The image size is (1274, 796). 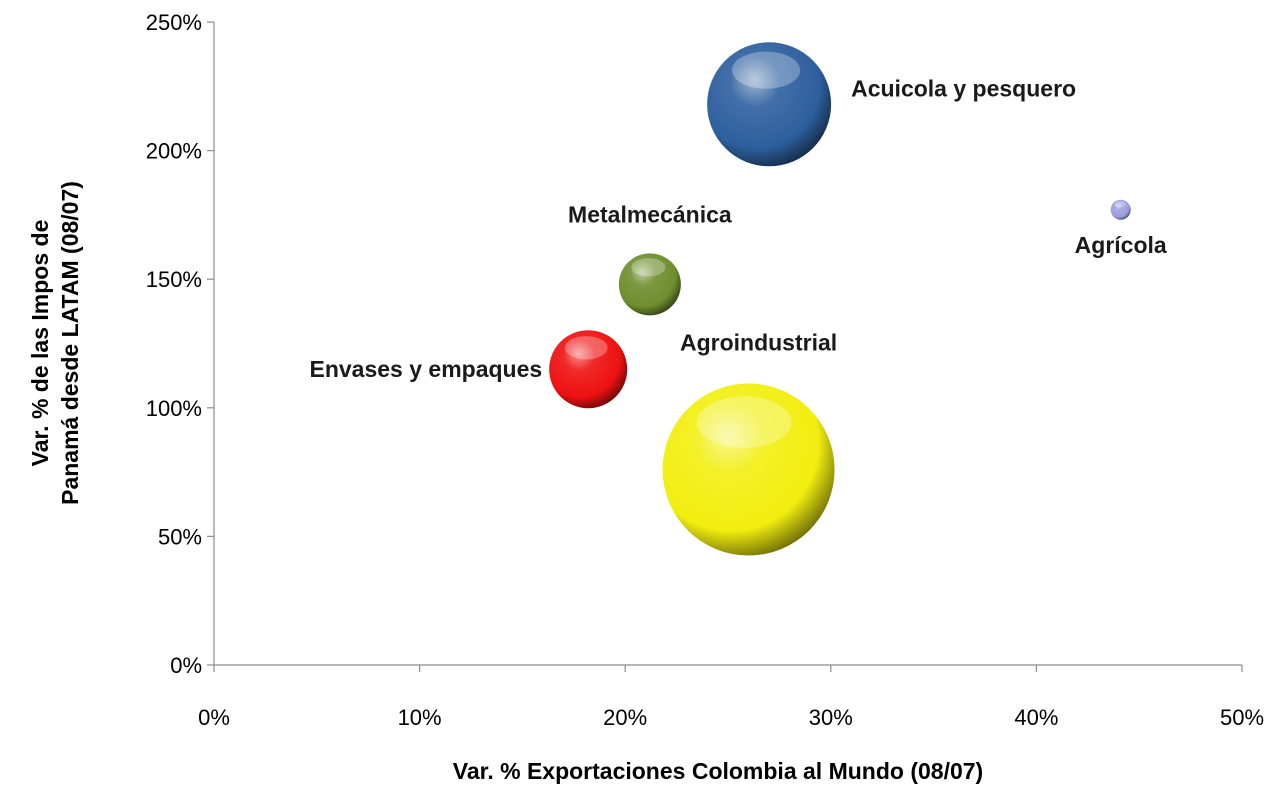 What do you see at coordinates (426, 369) in the screenshot?
I see `bubble-label-envases-y-empaques: Envases y empaques` at bounding box center [426, 369].